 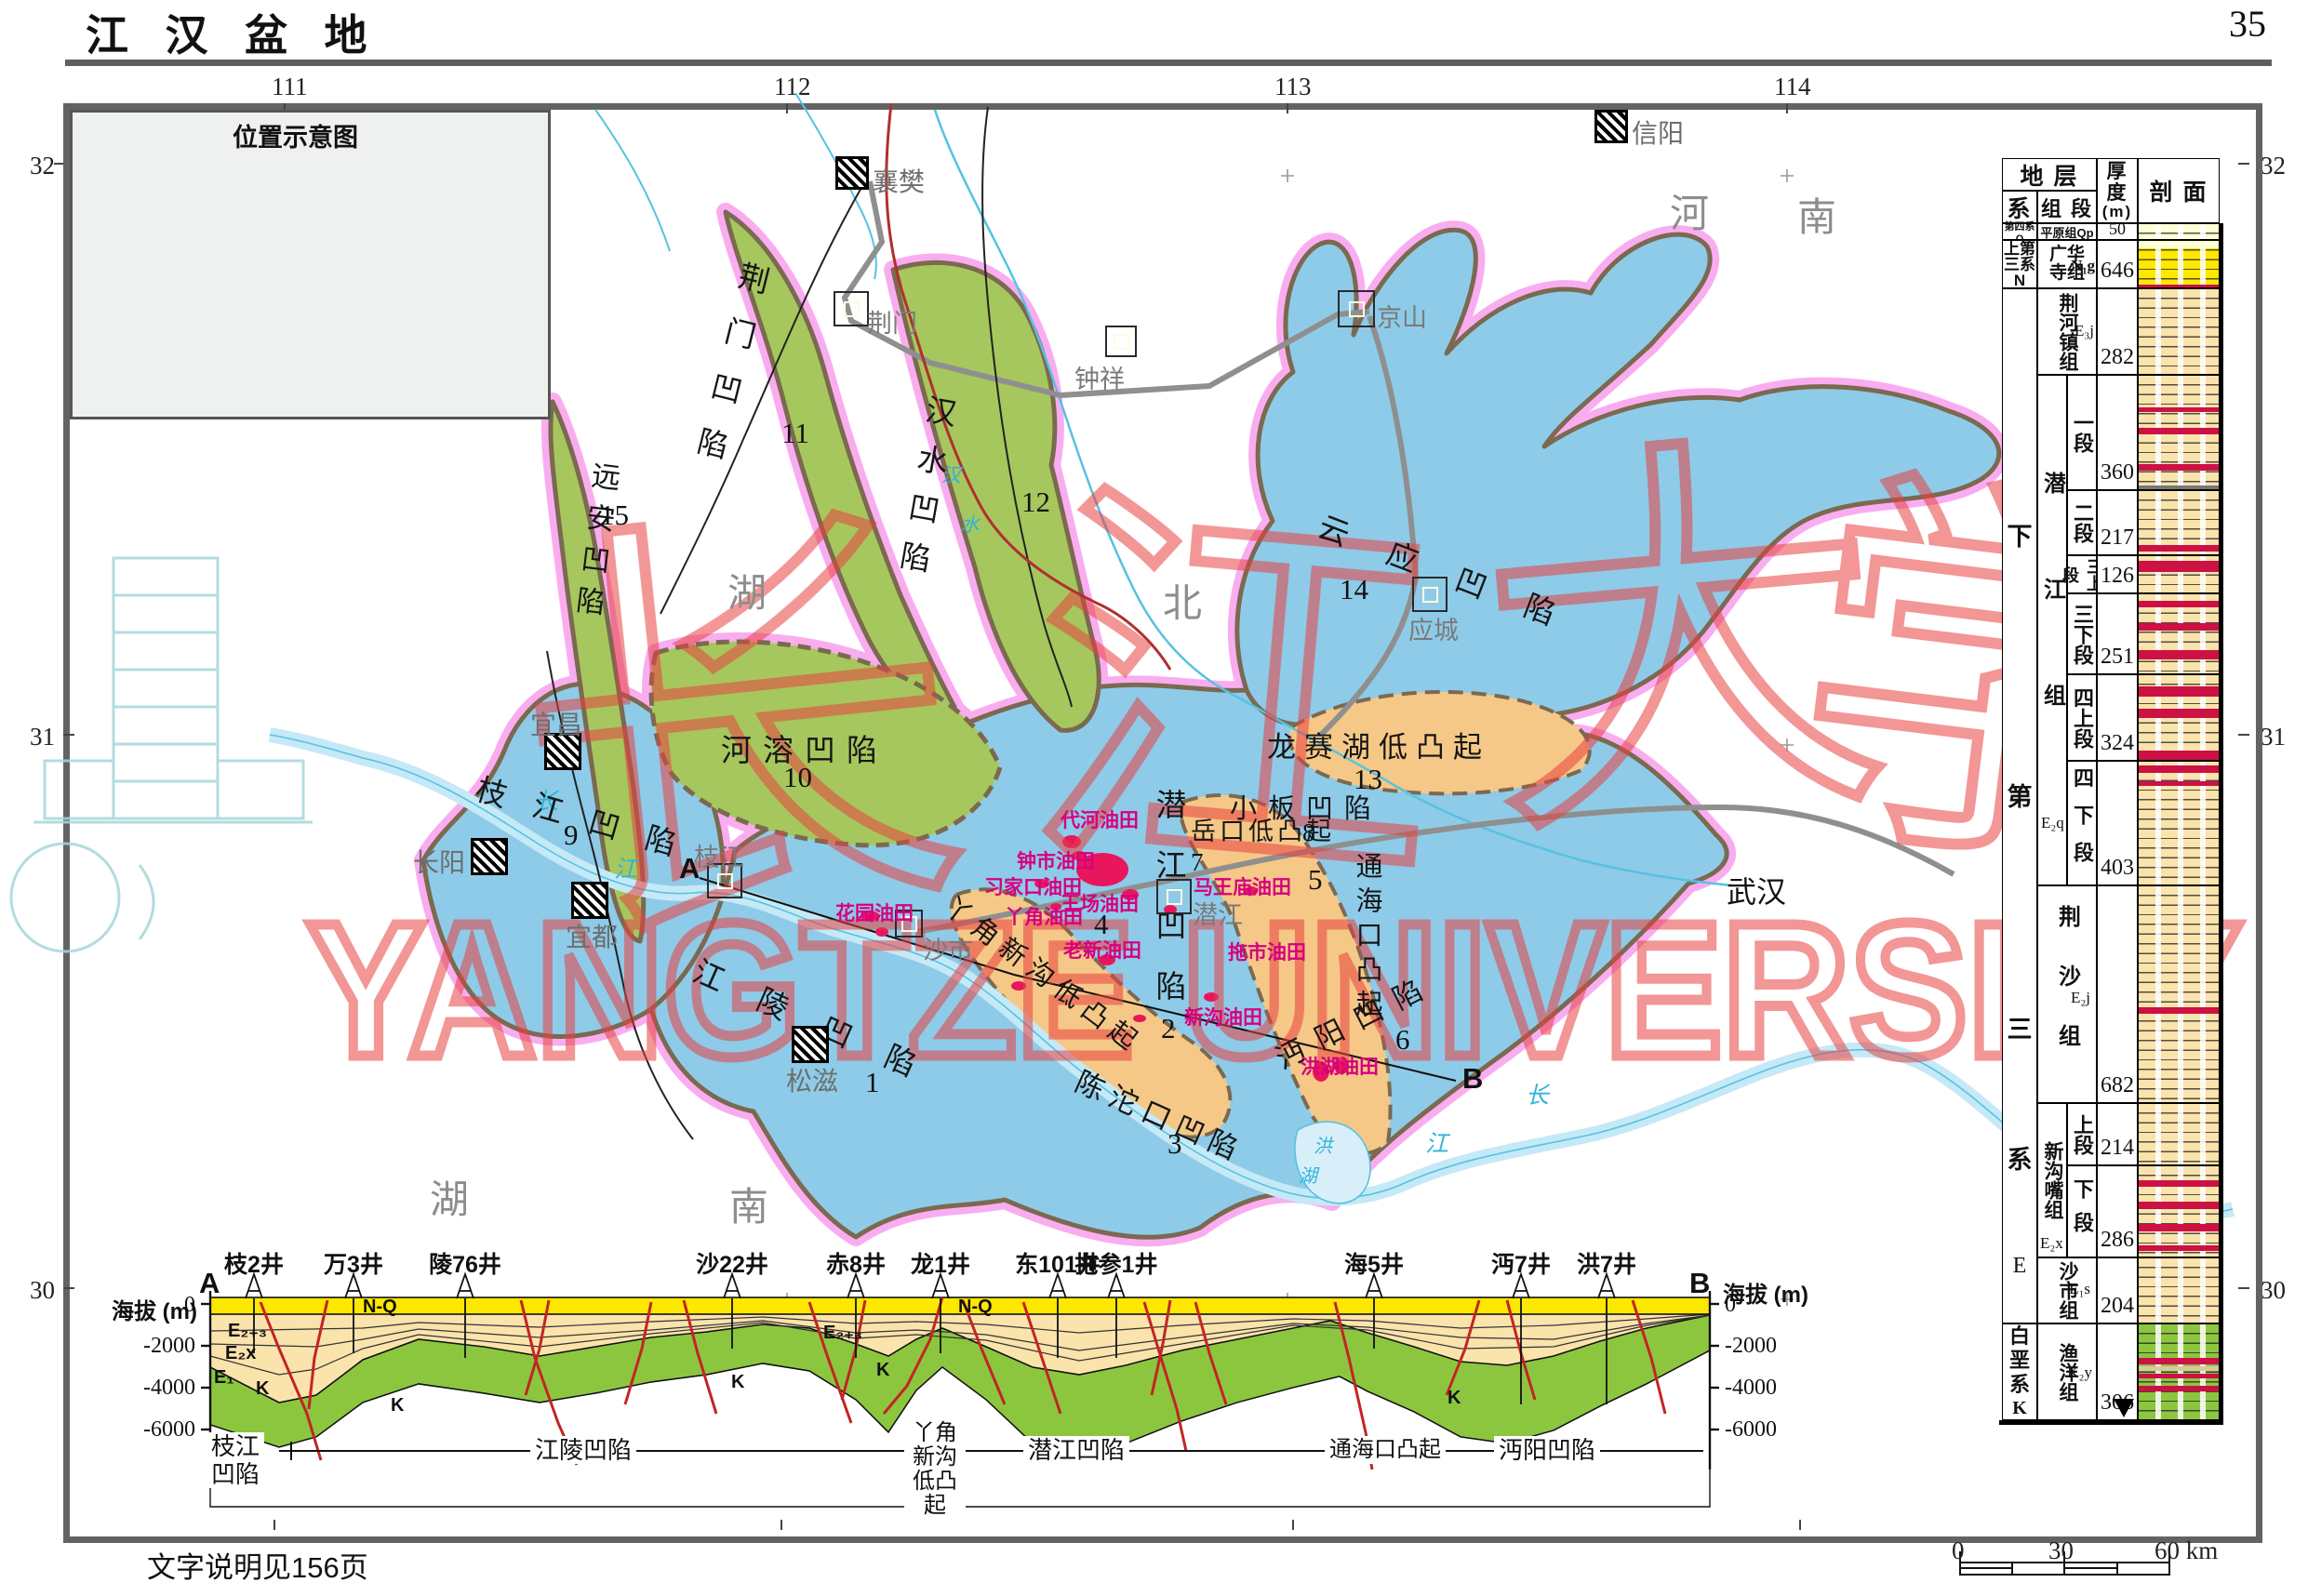 I want to click on scale-bar, so click(x=2064, y=1564).